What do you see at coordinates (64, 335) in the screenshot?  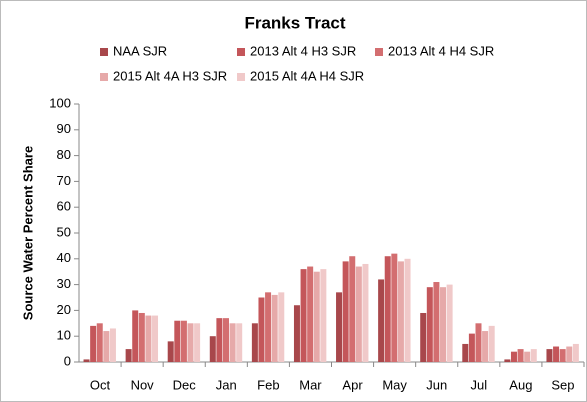 I see `y-tick-label: 10` at bounding box center [64, 335].